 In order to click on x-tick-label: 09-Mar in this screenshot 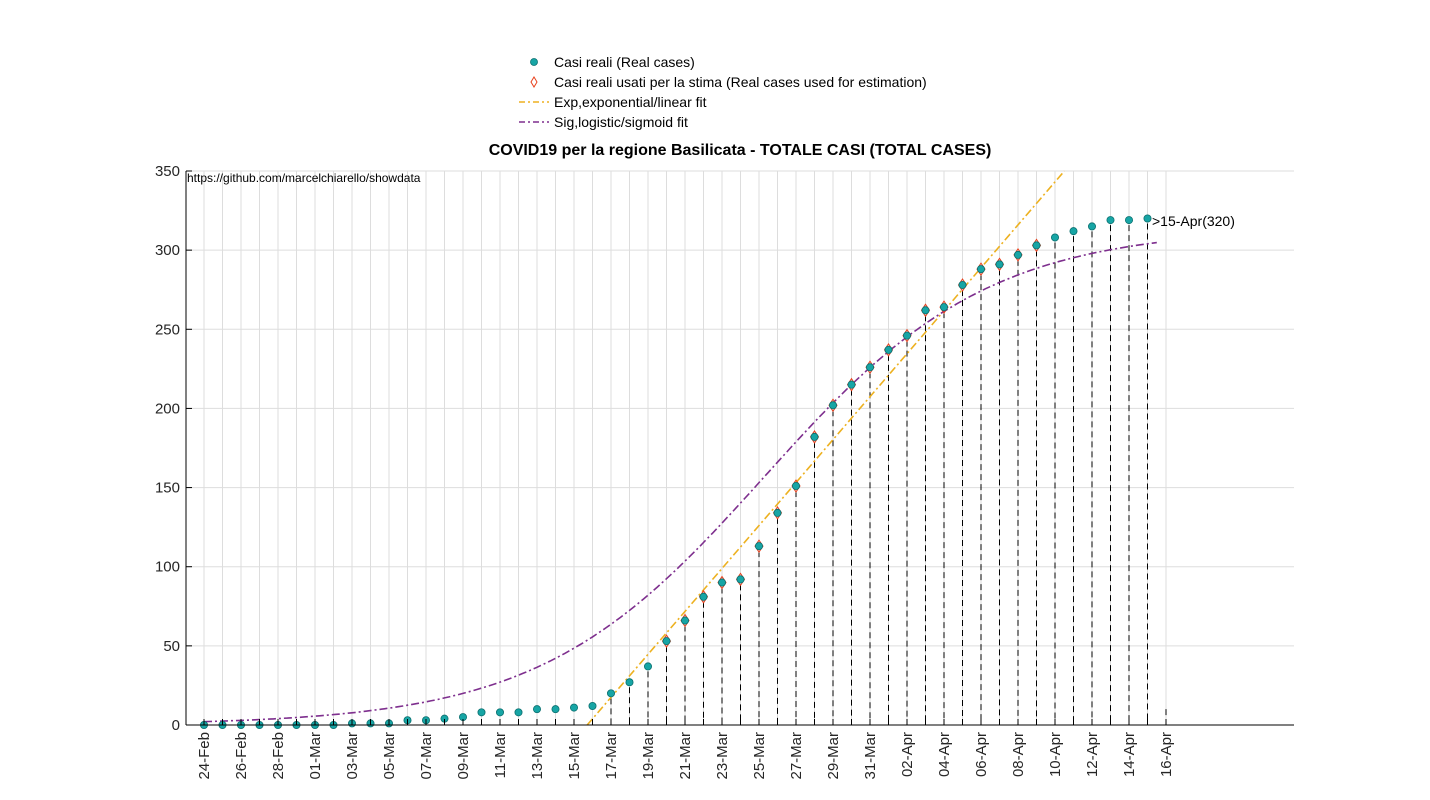, I will do `click(463, 756)`.